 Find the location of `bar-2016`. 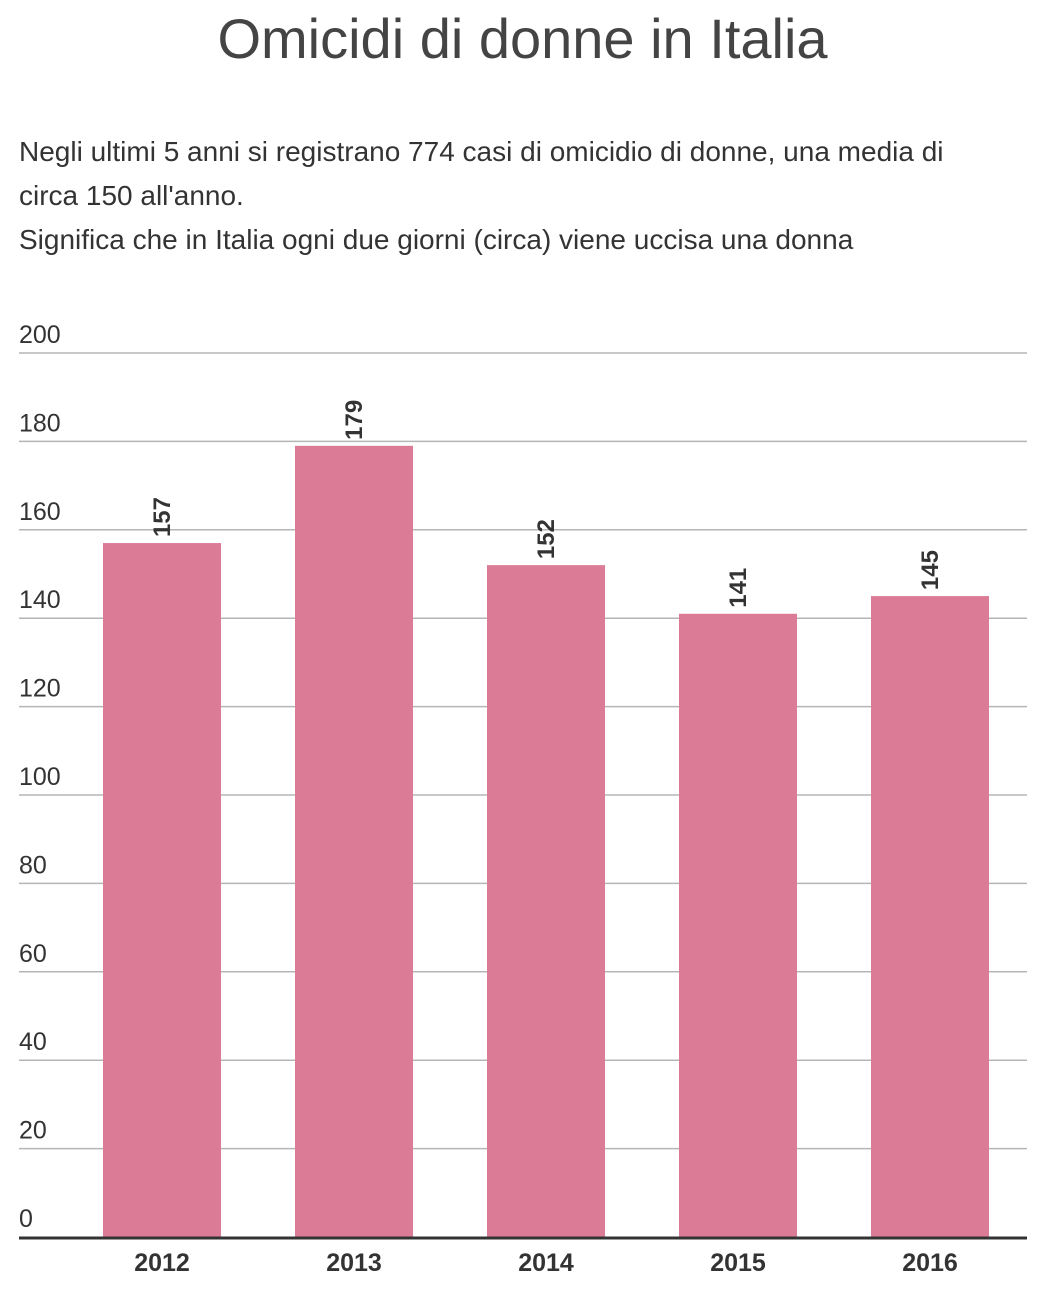

bar-2016 is located at coordinates (930, 916).